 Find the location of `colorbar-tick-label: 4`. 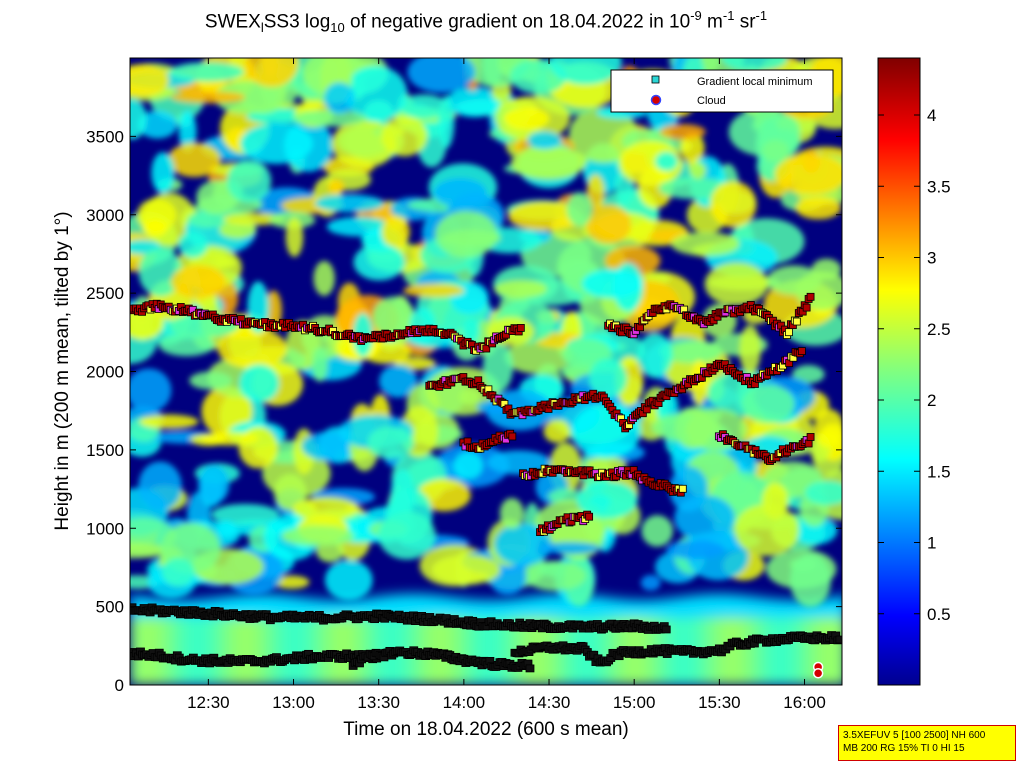

colorbar-tick-label: 4 is located at coordinates (931, 115).